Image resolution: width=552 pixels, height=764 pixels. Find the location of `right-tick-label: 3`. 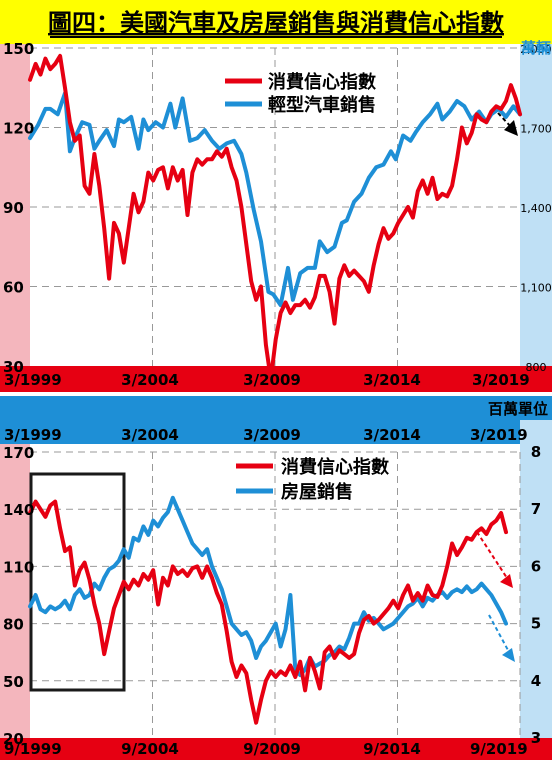

right-tick-label: 3 is located at coordinates (536, 738).